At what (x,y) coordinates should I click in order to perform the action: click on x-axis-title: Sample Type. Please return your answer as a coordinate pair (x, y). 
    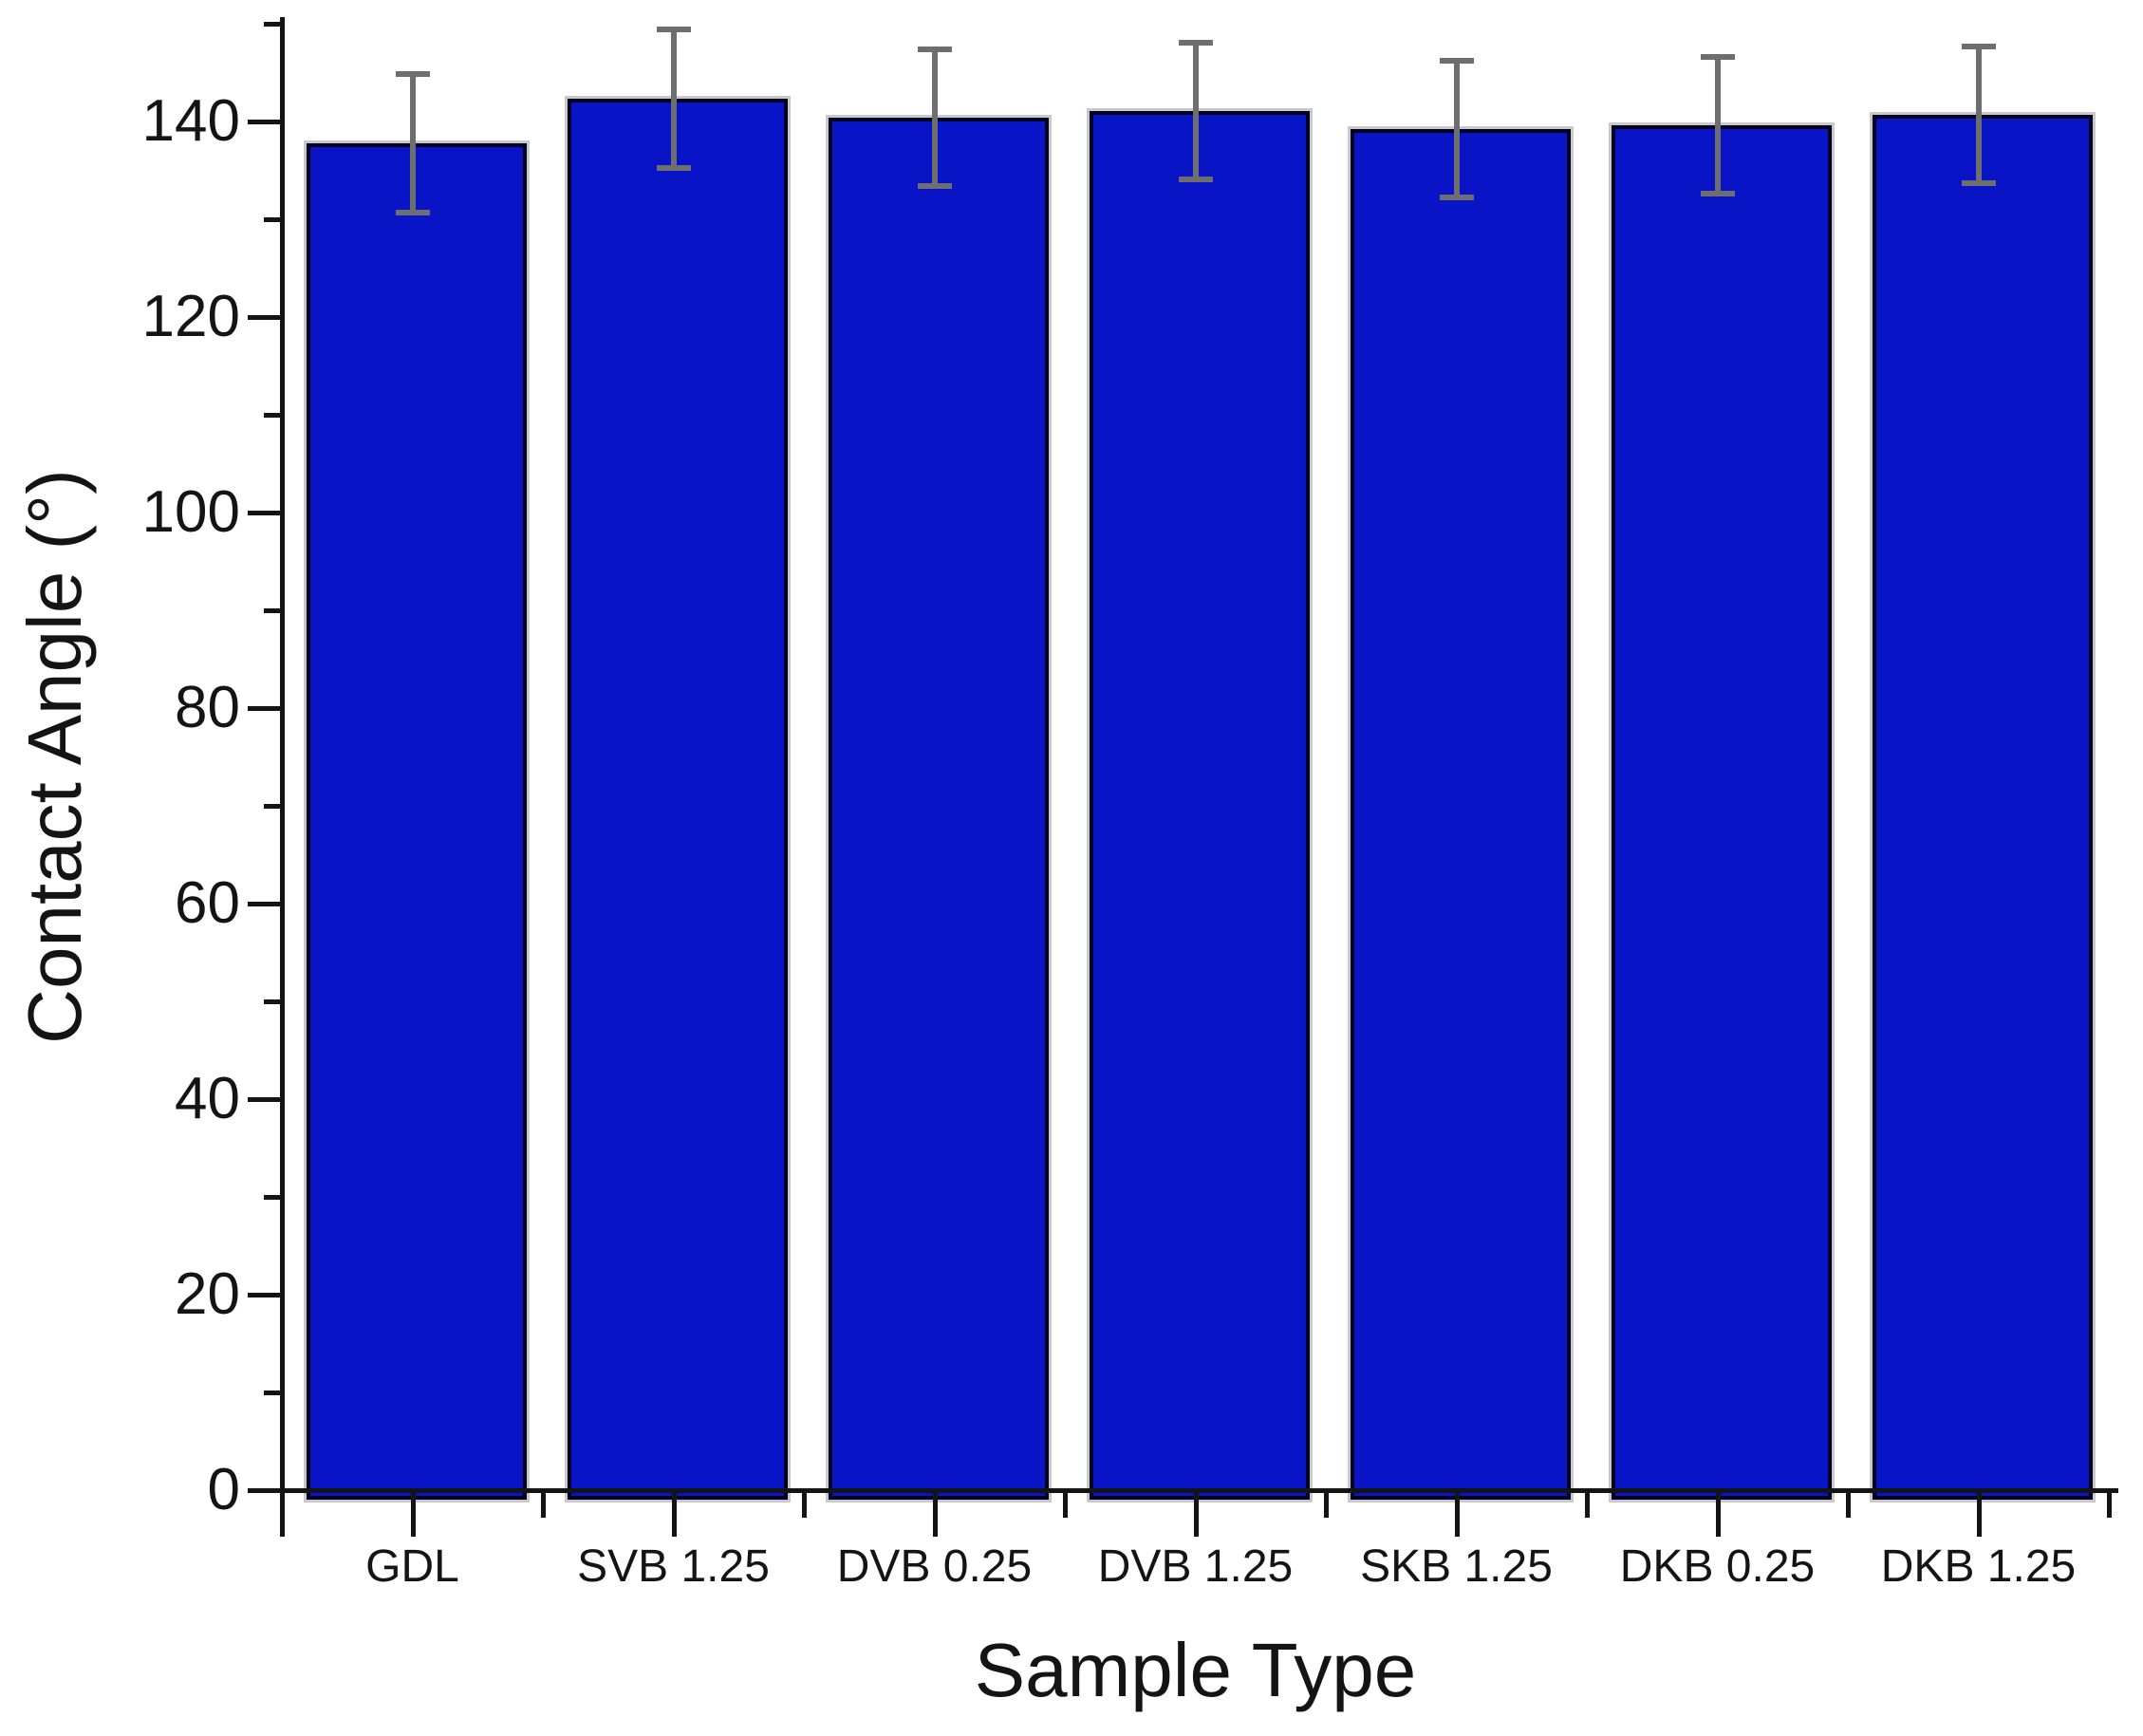
    Looking at the image, I should click on (1195, 1670).